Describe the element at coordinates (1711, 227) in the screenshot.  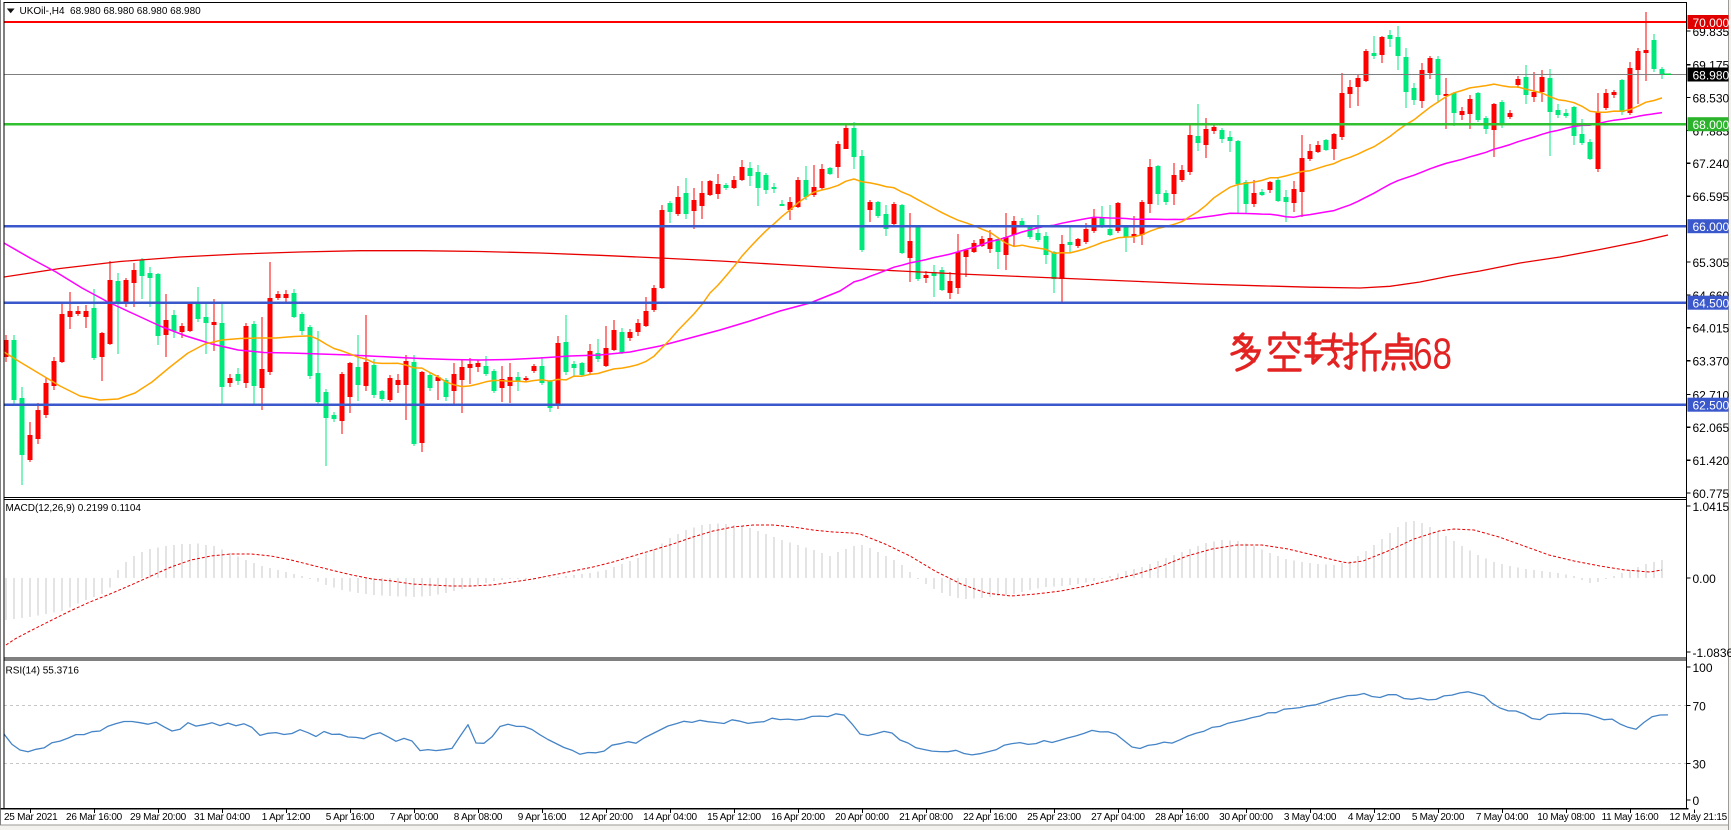
I see `svg-text: 66.000` at that location.